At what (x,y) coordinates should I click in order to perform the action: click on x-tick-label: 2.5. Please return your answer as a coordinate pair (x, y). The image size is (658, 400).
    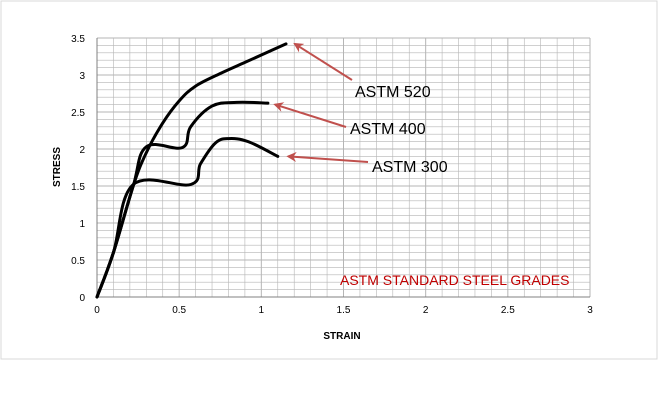
    Looking at the image, I should click on (508, 310).